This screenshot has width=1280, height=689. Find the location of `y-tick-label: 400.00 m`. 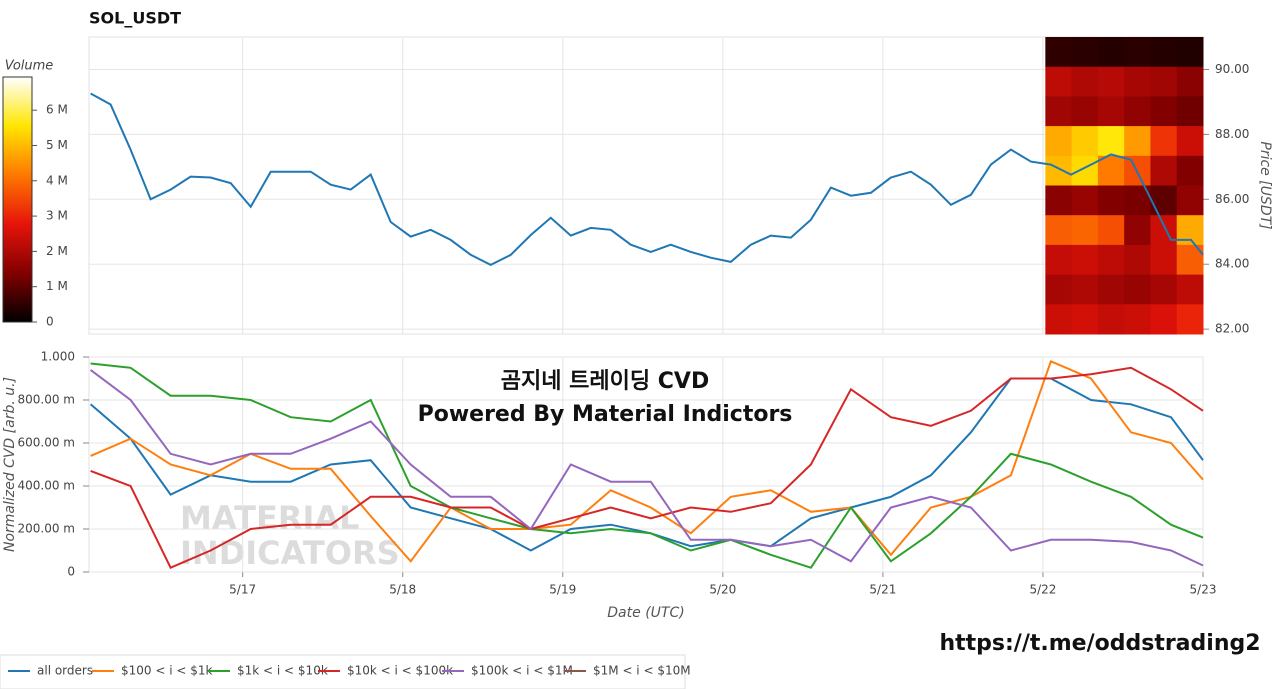

y-tick-label: 400.00 m is located at coordinates (47, 486).